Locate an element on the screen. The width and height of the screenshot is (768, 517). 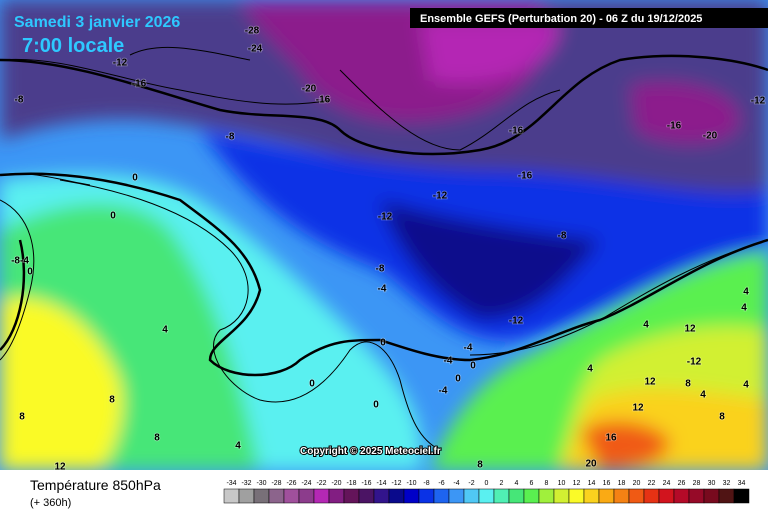
scale-label: -28 is located at coordinates (276, 483).